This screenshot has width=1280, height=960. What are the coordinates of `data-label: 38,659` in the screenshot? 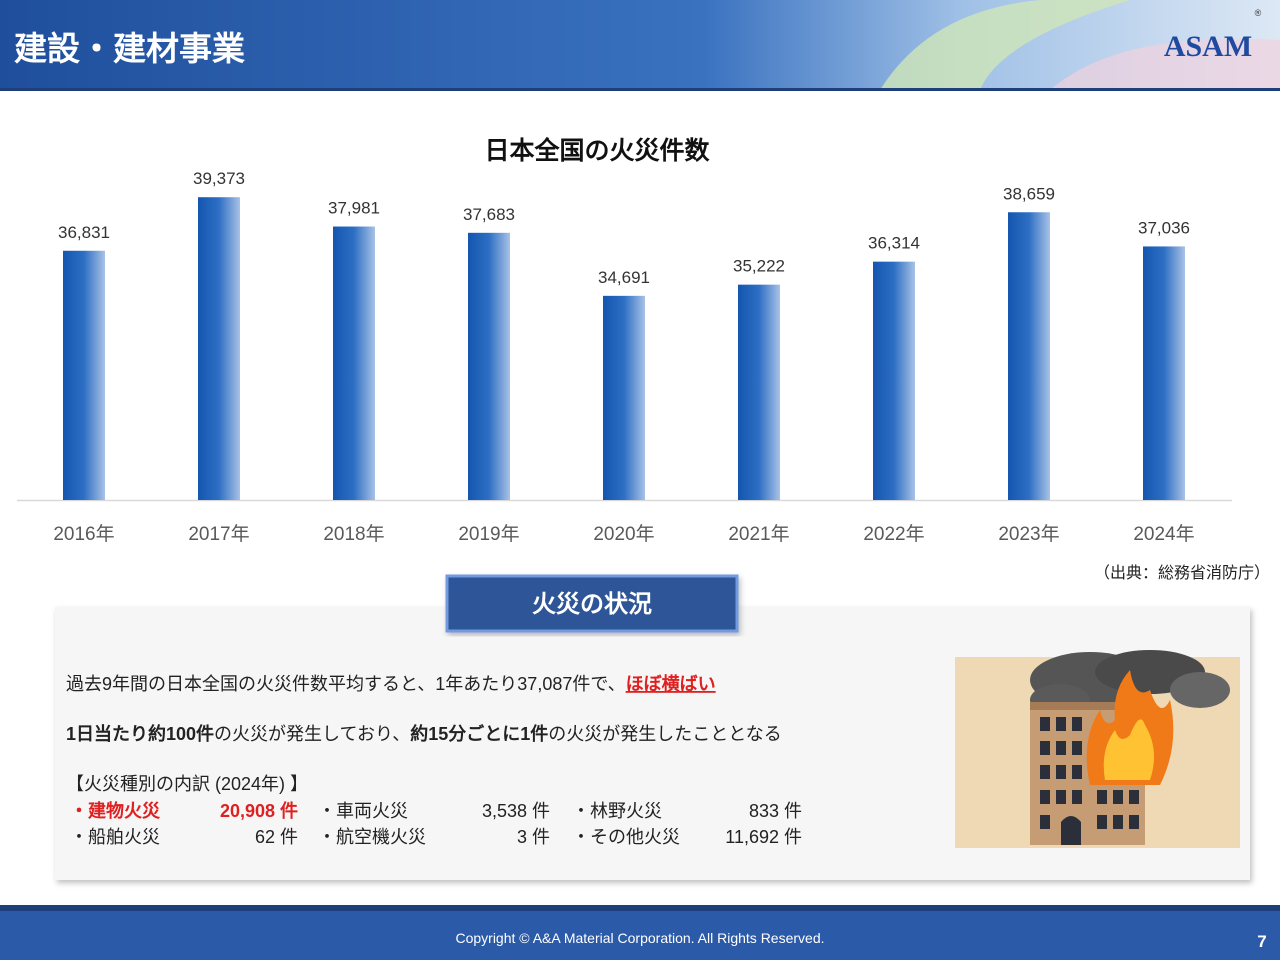 It's located at (1029, 193).